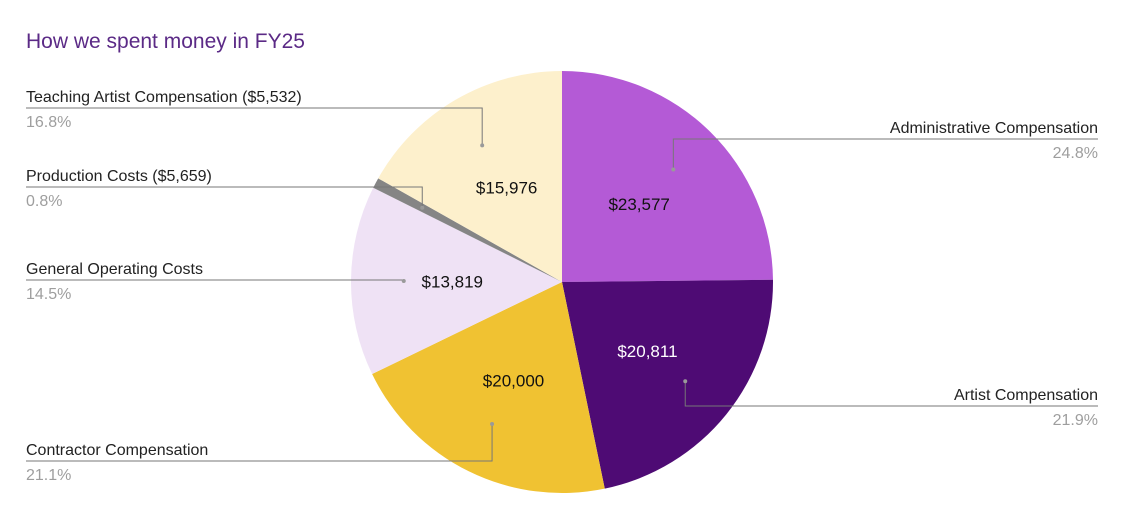 The image size is (1124, 518). Describe the element at coordinates (259, 442) in the screenshot. I see `connector-line-contractor-compensation` at that location.